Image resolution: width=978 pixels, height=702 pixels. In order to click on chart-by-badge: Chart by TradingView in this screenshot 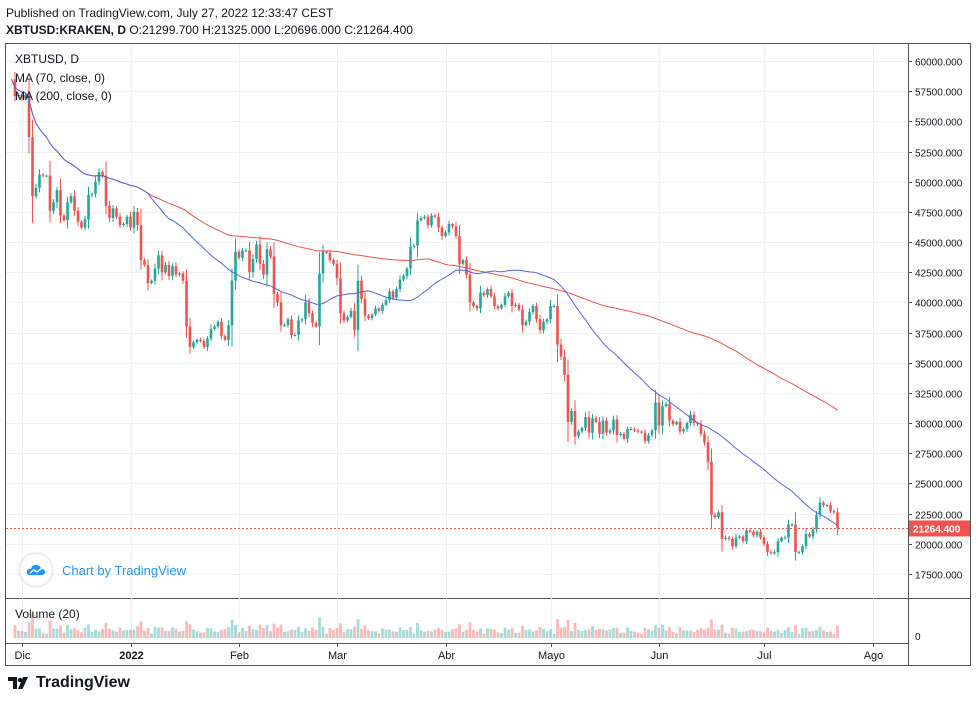, I will do `click(103, 570)`.